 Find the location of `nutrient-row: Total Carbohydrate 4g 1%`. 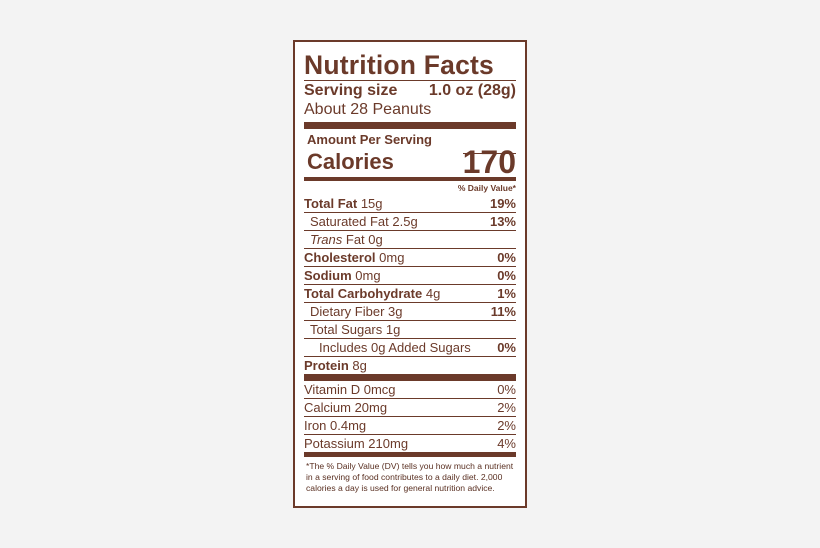

nutrient-row: Total Carbohydrate 4g 1% is located at coordinates (410, 293).